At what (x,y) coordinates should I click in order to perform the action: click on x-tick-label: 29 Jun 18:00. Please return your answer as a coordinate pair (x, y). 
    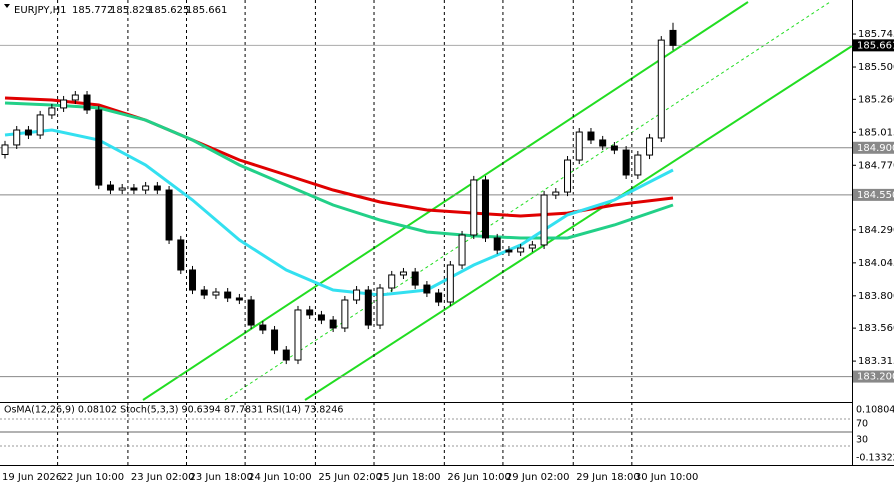
    Looking at the image, I should click on (608, 477).